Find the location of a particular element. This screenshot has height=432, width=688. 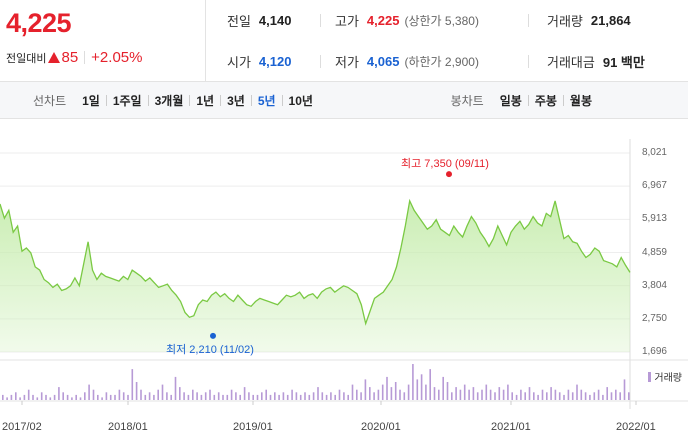

x-tick-label: 2022/01 is located at coordinates (636, 426).